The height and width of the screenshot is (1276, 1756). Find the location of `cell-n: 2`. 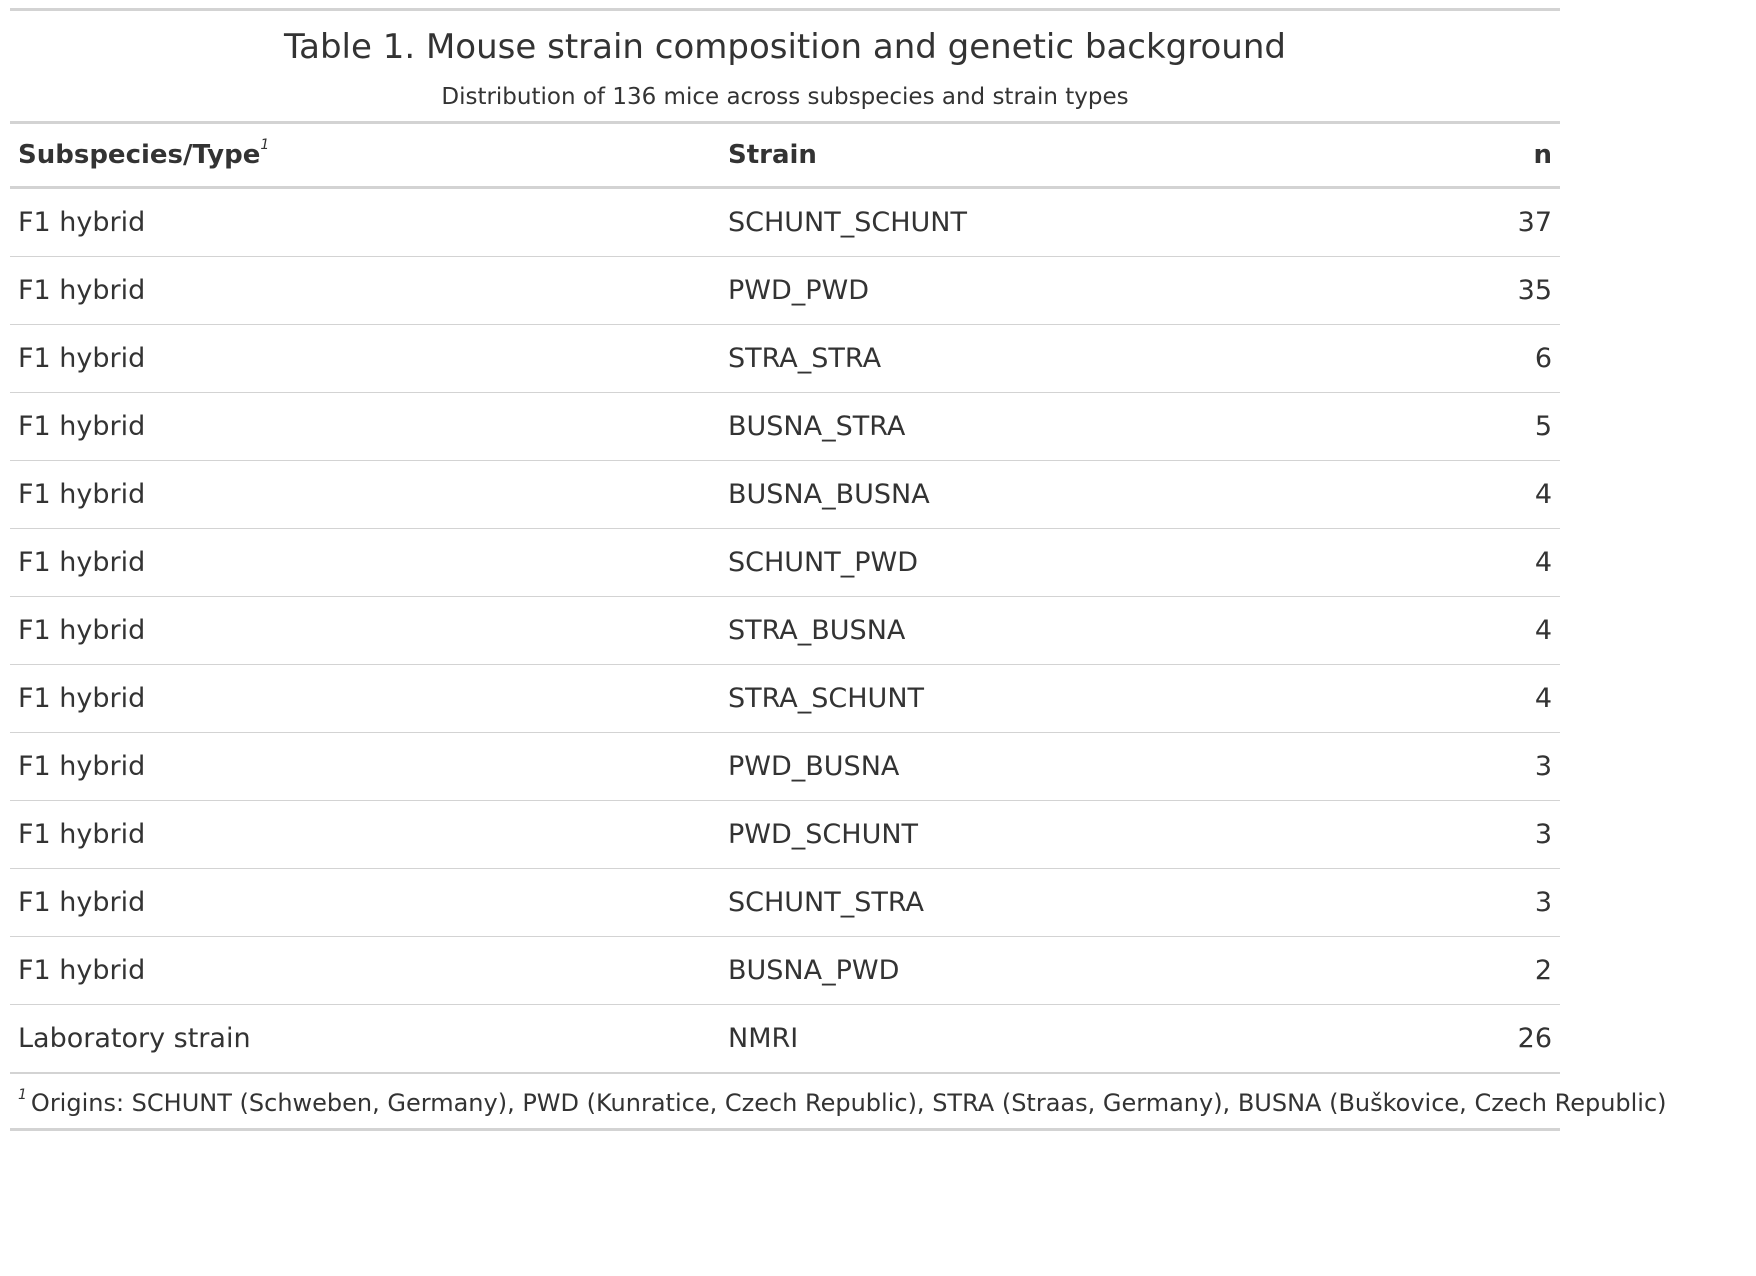

cell-n: 2 is located at coordinates (1480, 970).